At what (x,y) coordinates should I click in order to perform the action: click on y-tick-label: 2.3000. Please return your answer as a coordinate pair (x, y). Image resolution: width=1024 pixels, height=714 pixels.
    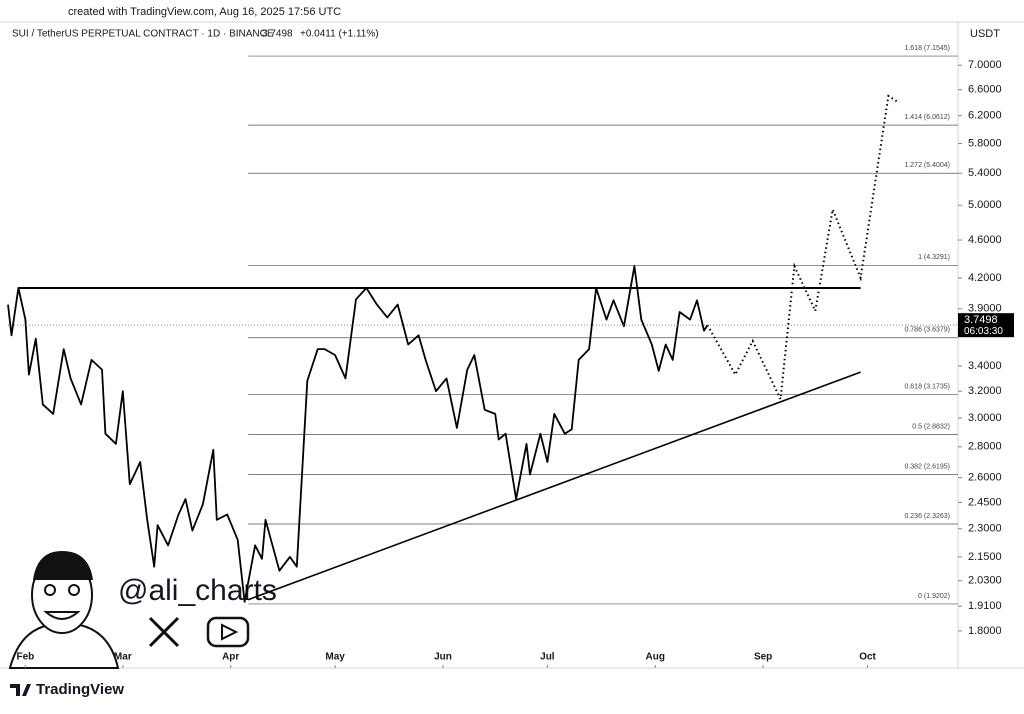
    Looking at the image, I should click on (985, 529).